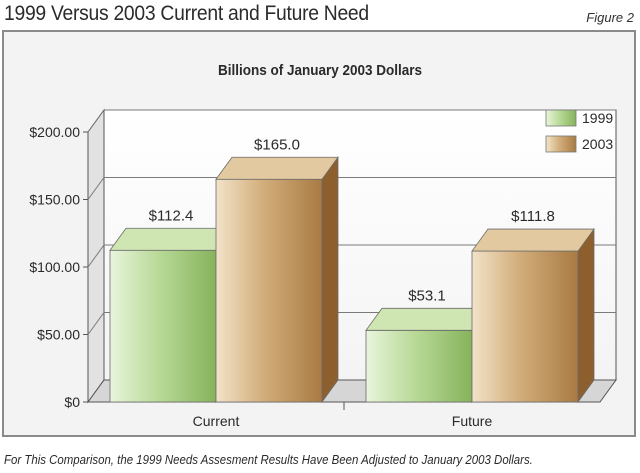  I want to click on legend-label-2003: 2003, so click(597, 144).